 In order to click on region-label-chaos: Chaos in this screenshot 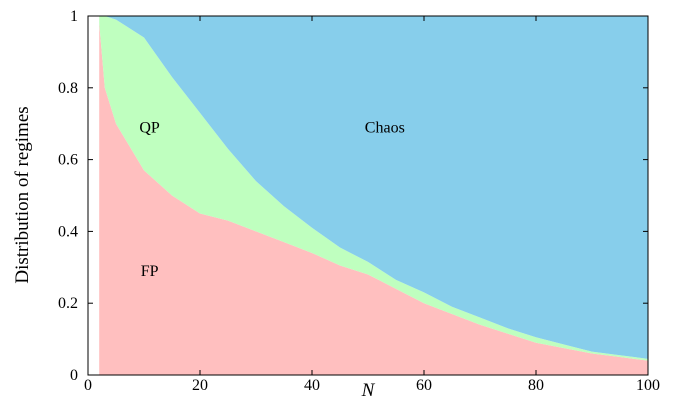, I will do `click(385, 127)`.